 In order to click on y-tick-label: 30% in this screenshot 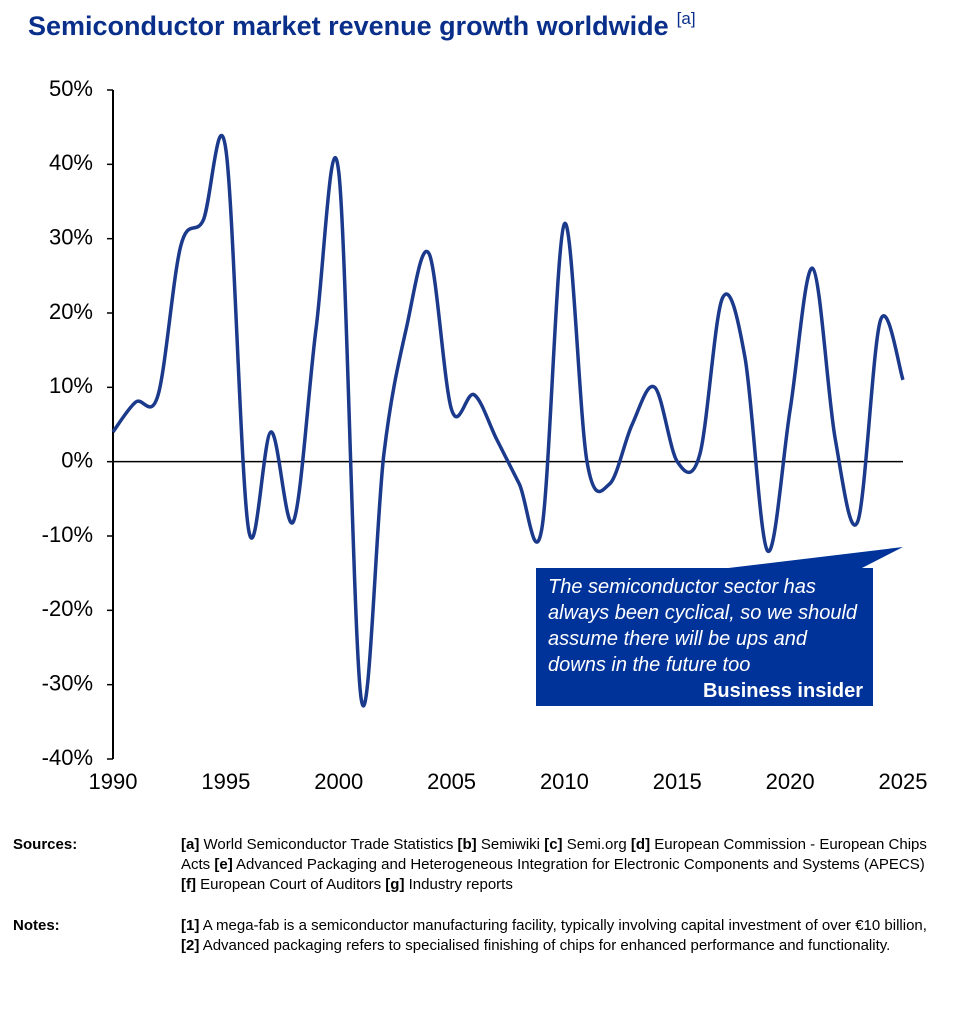, I will do `click(71, 236)`.